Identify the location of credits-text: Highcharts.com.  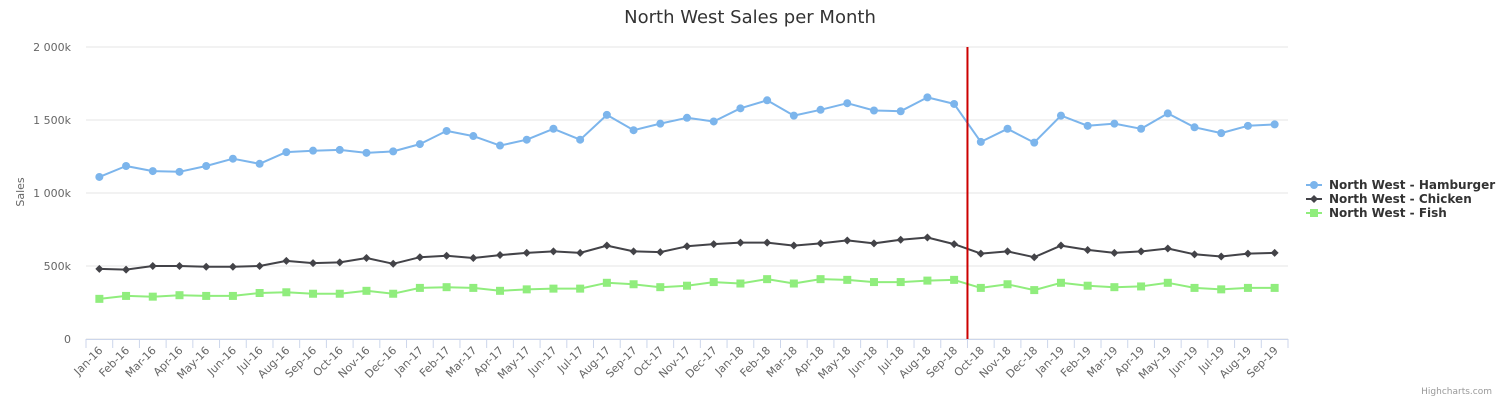
(1456, 392).